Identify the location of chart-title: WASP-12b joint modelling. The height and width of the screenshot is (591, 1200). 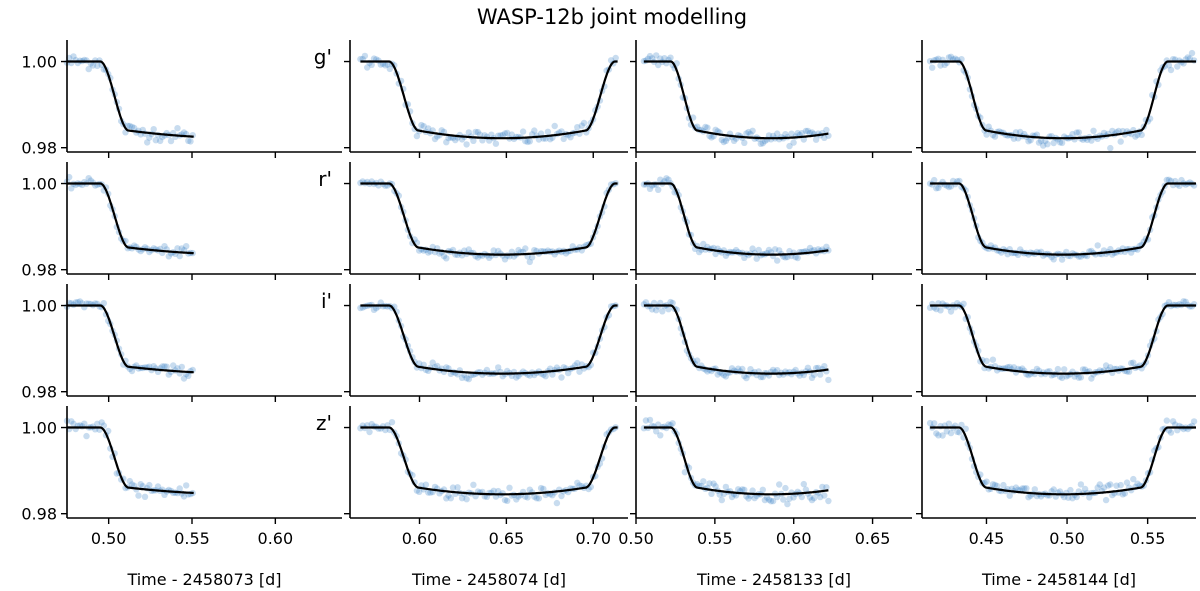
(612, 17).